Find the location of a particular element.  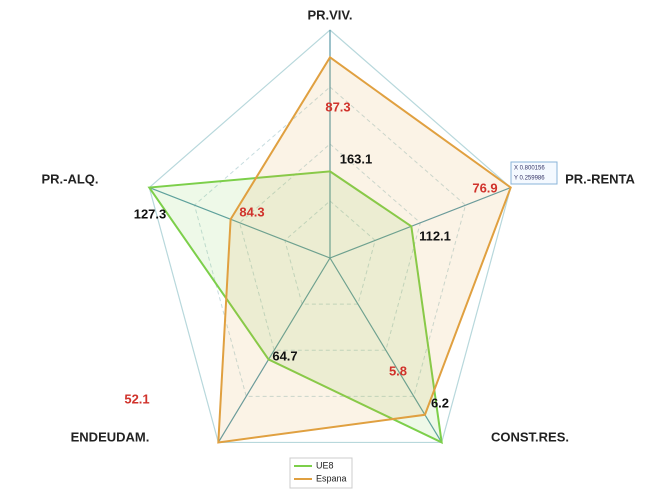

tooltip-text: Y 0.259986 is located at coordinates (529, 179).